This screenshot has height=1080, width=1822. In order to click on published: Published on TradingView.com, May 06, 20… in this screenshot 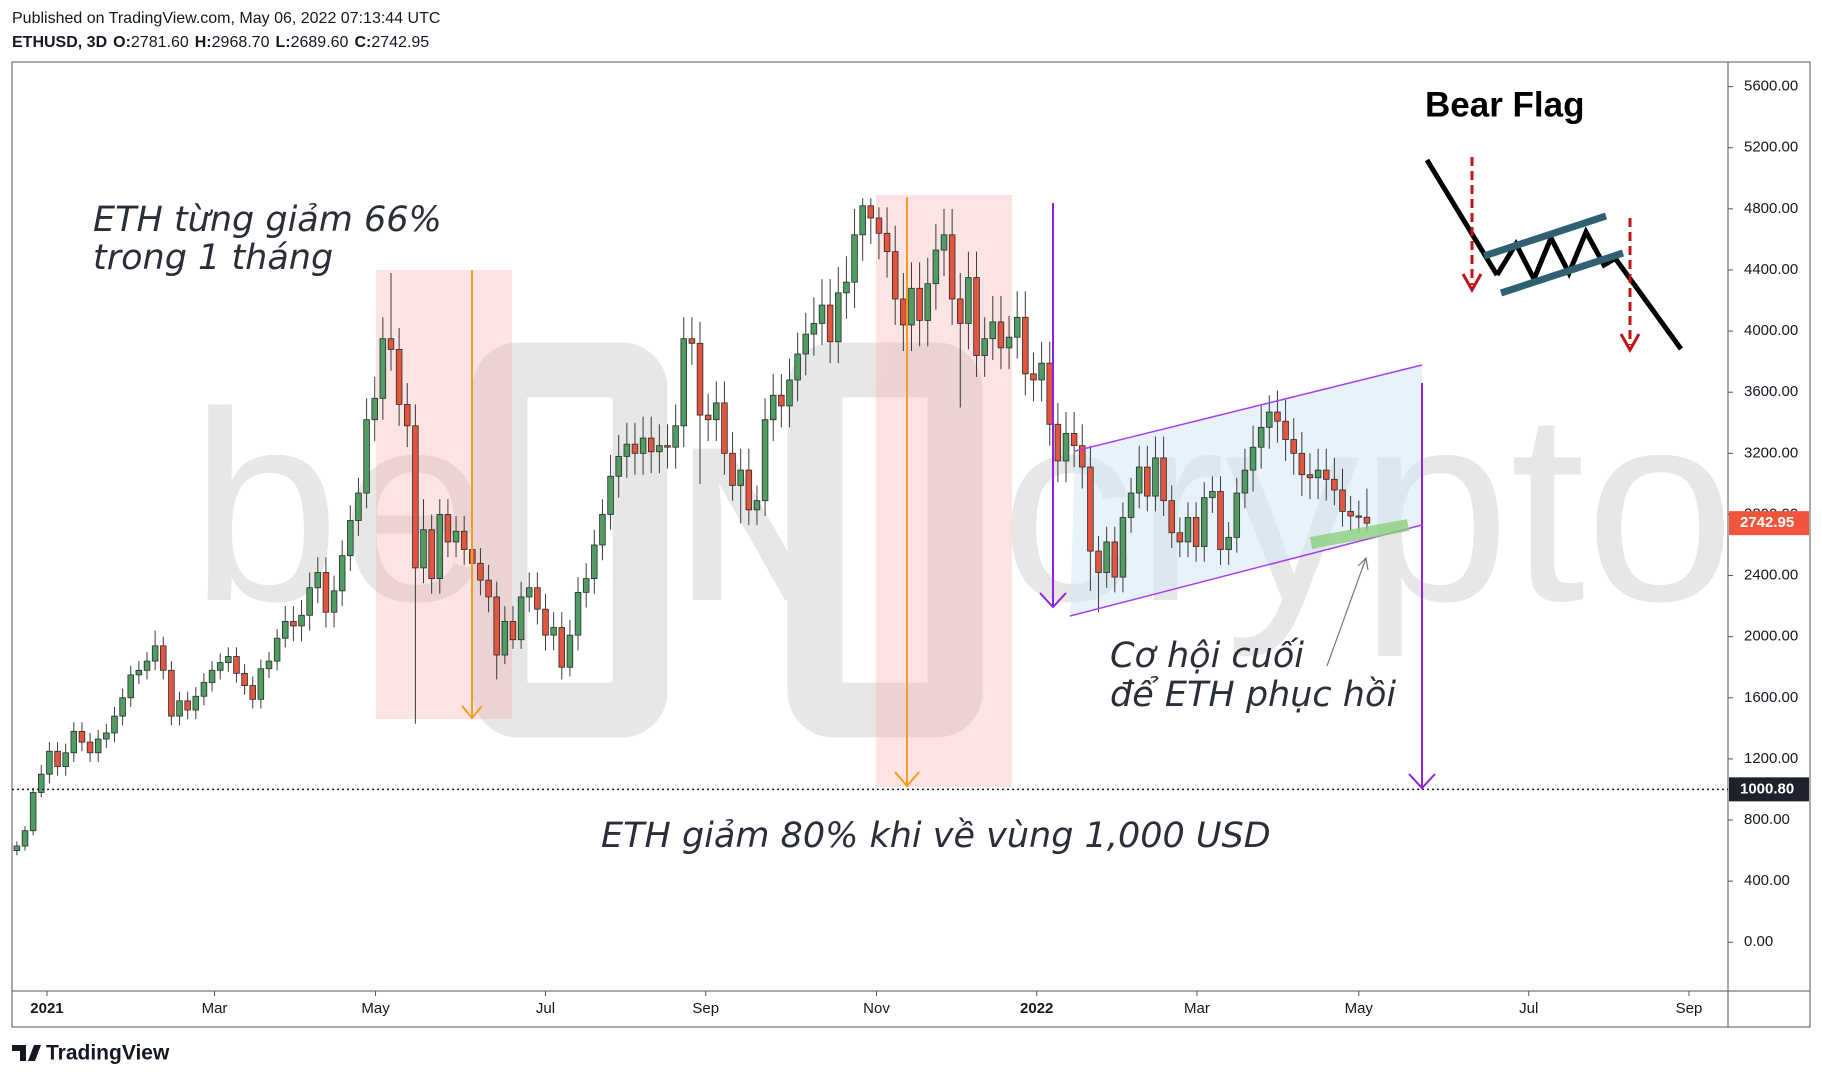, I will do `click(226, 18)`.